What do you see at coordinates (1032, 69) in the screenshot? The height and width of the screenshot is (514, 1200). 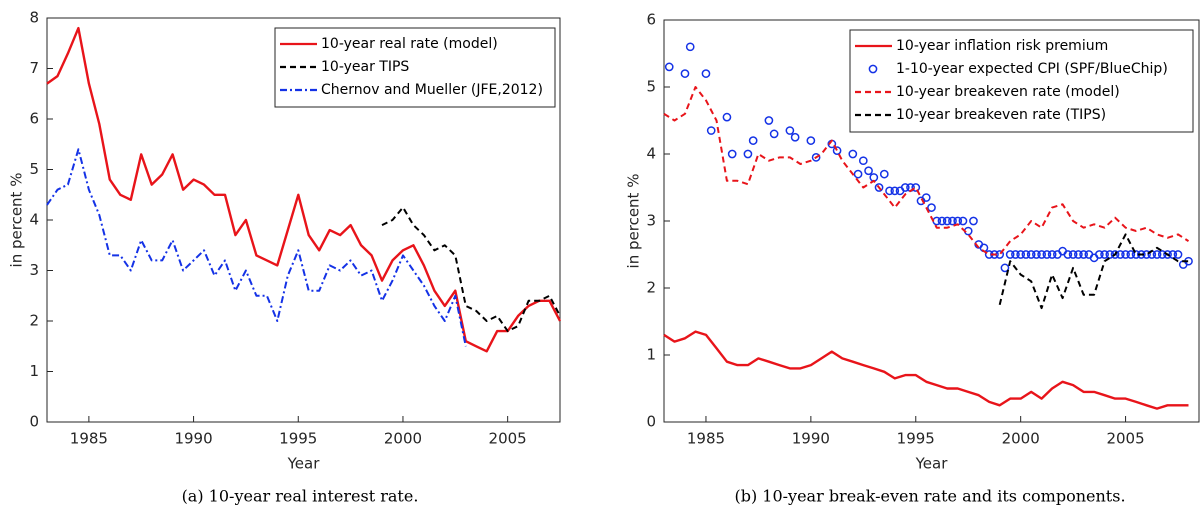 I see `legend-label: 1-10-year expected CPI (SPF/BlueChip)` at bounding box center [1032, 69].